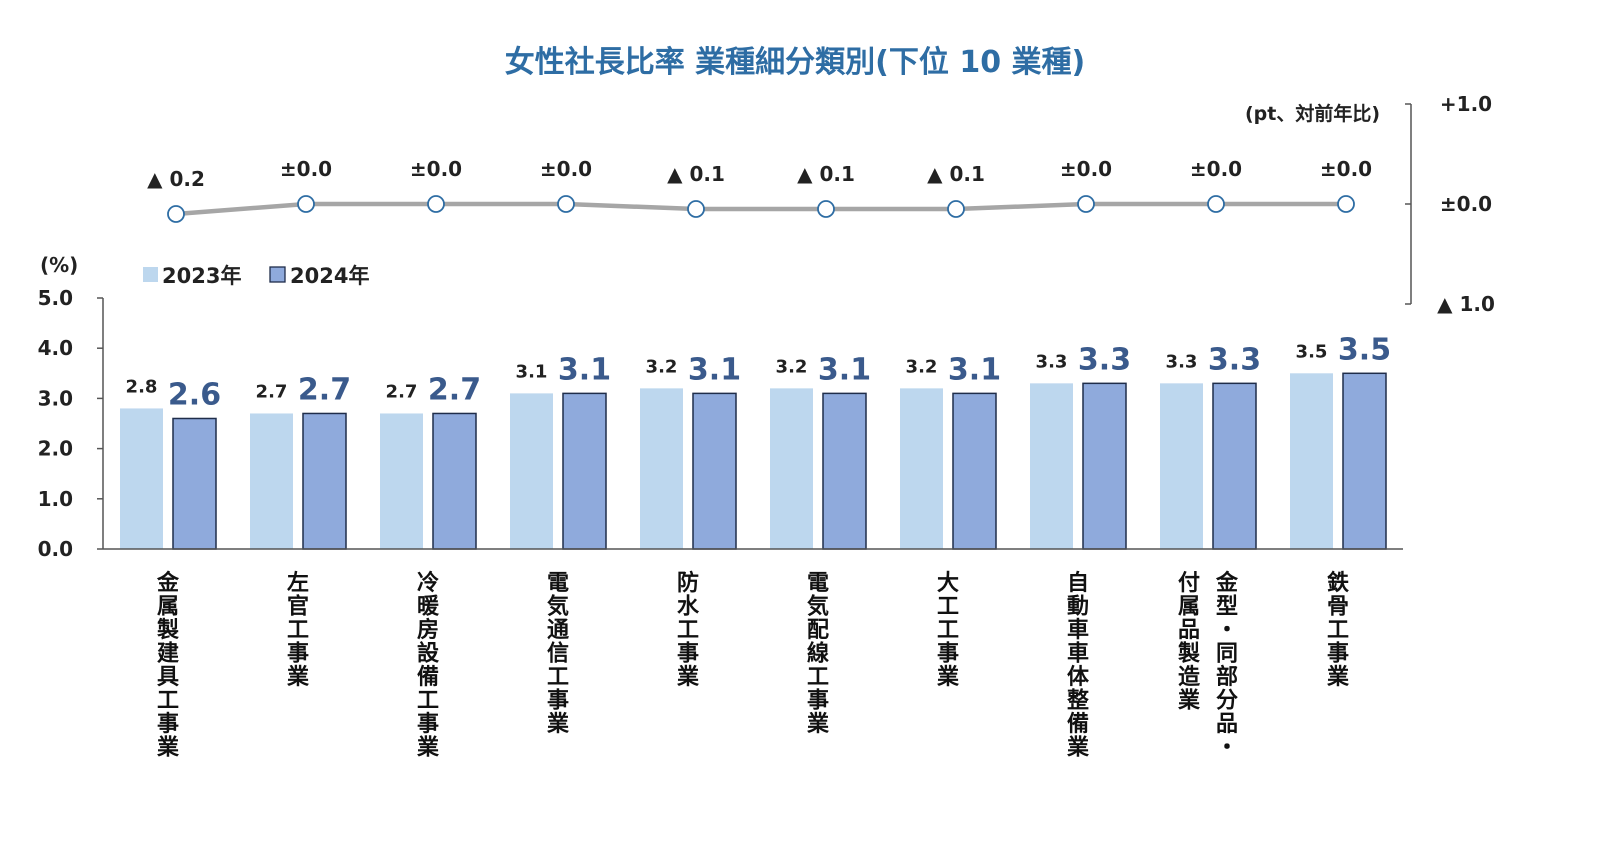 The height and width of the screenshot is (855, 1606). What do you see at coordinates (1338, 583) in the screenshot?
I see `category-label-char: 鉄` at bounding box center [1338, 583].